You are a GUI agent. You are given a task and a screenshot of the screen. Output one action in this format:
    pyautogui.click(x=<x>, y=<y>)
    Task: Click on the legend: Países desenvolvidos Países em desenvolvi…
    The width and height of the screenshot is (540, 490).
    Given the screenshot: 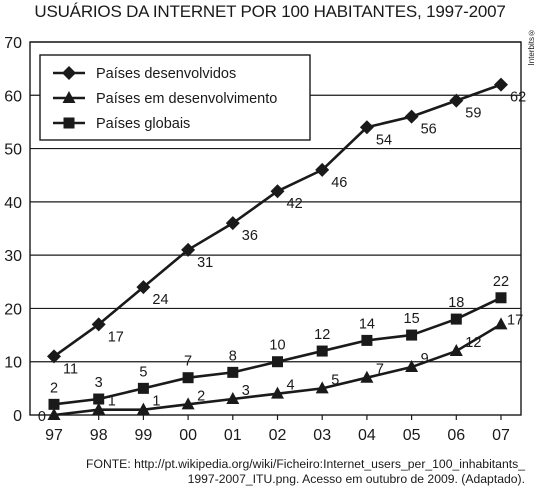 What is the action you would take?
    pyautogui.click(x=175, y=97)
    